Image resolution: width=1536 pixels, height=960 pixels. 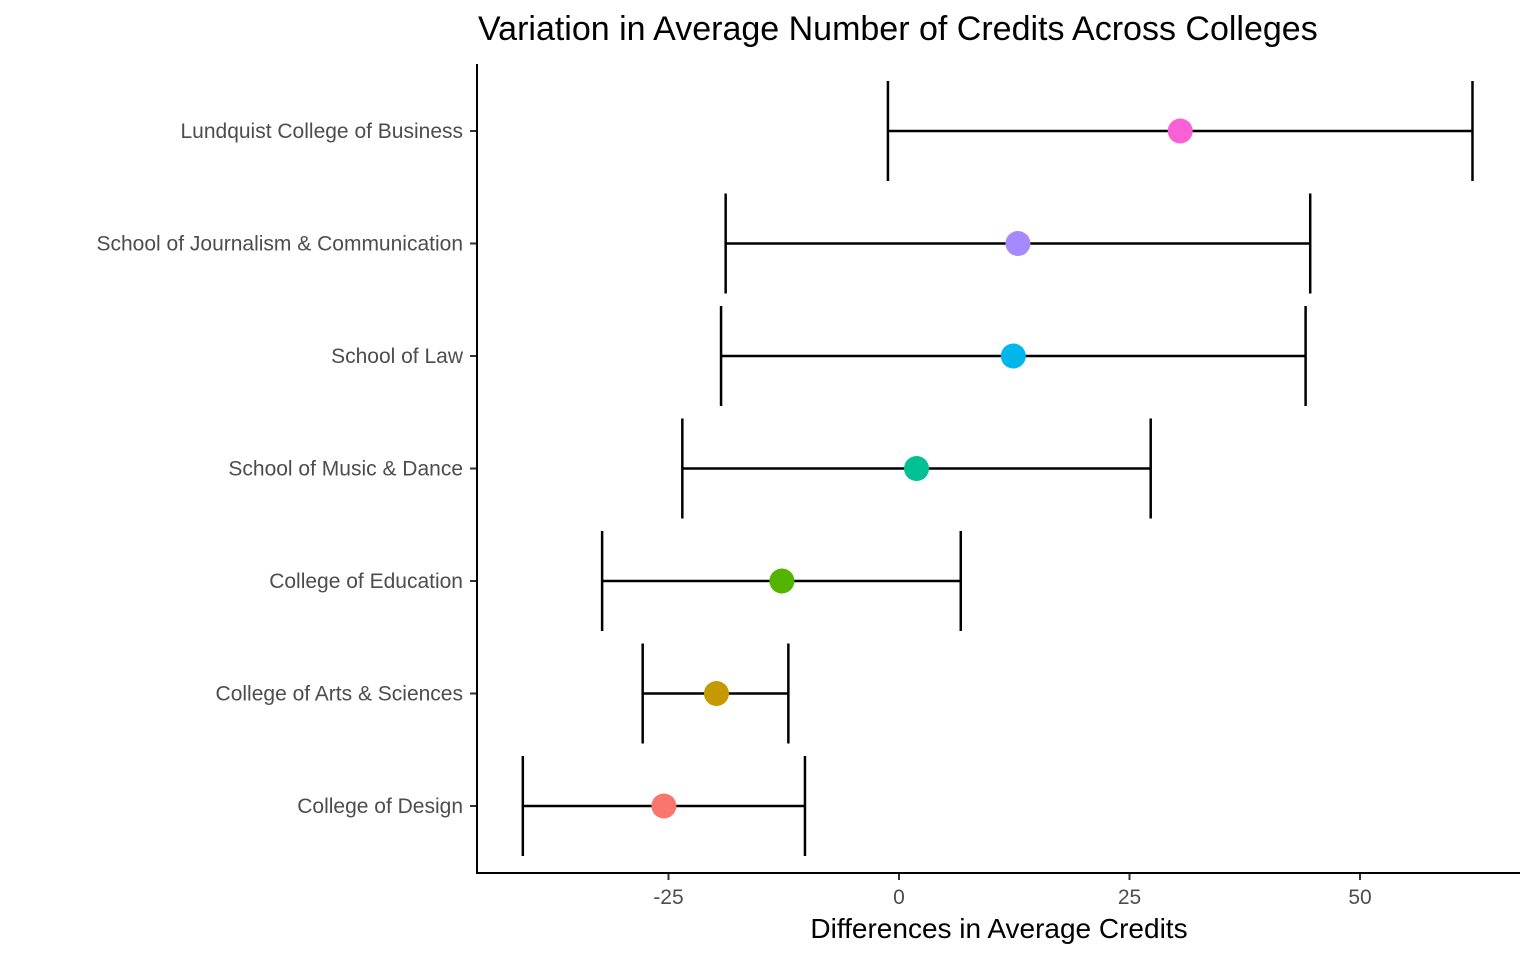 I want to click on y-tick-label: College of Design, so click(x=380, y=806).